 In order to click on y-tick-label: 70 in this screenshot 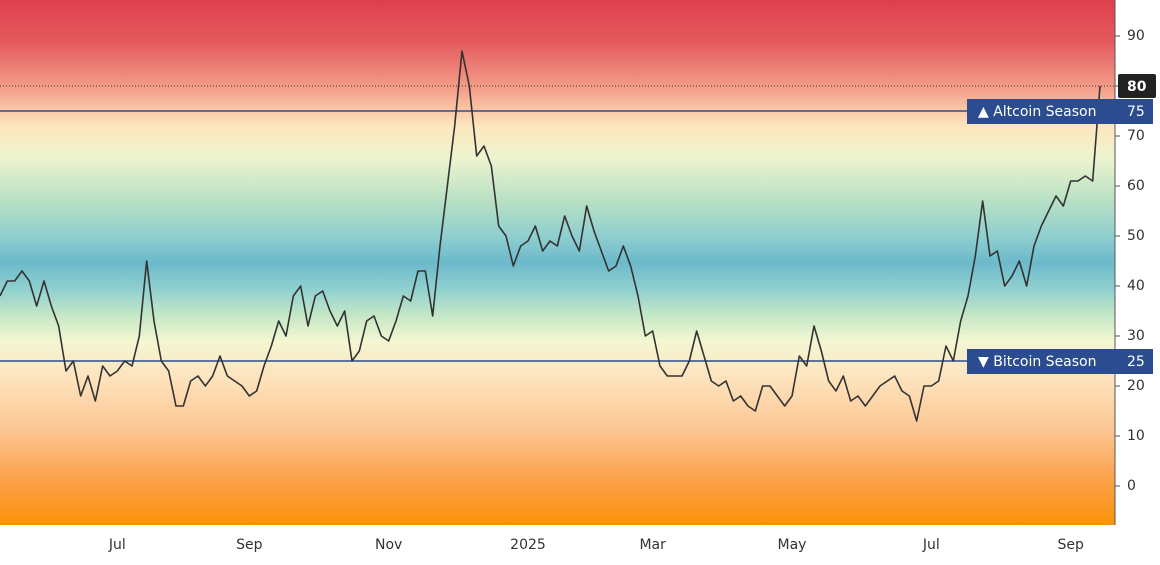, I will do `click(1136, 136)`.